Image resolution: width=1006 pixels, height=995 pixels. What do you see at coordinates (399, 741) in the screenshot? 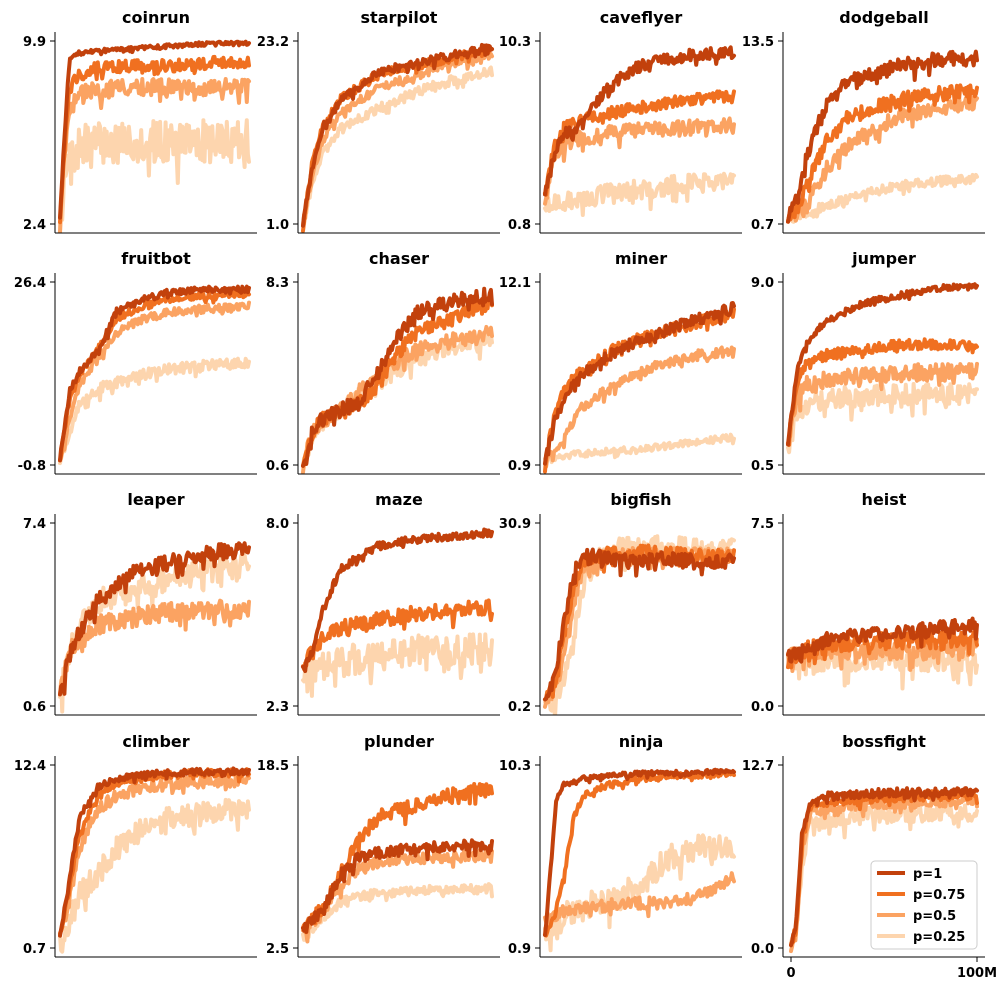
I see `panel-title: plunder` at bounding box center [399, 741].